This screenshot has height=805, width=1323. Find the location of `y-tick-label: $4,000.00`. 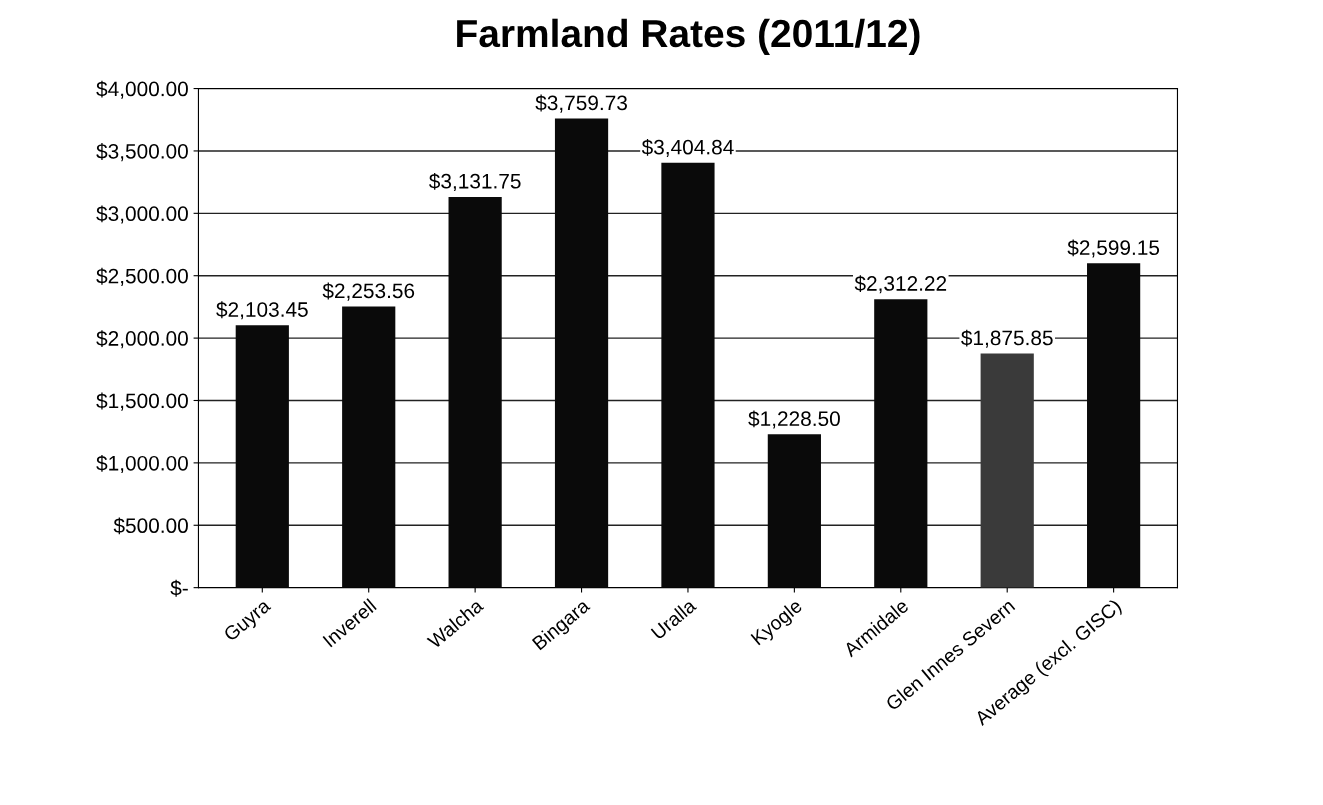

y-tick-label: $4,000.00 is located at coordinates (142, 89).